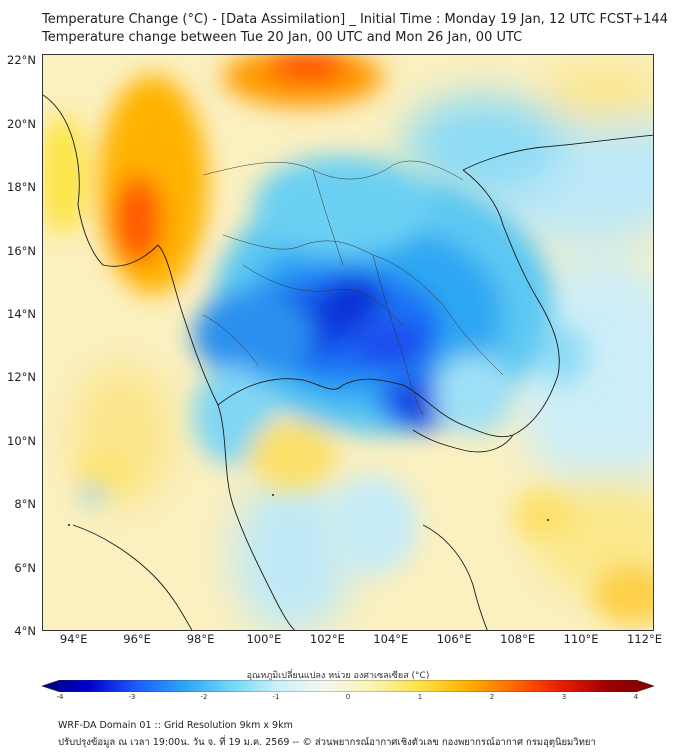 This screenshot has width=676, height=756. What do you see at coordinates (557, 152) in the screenshot?
I see `coastline-north` at bounding box center [557, 152].